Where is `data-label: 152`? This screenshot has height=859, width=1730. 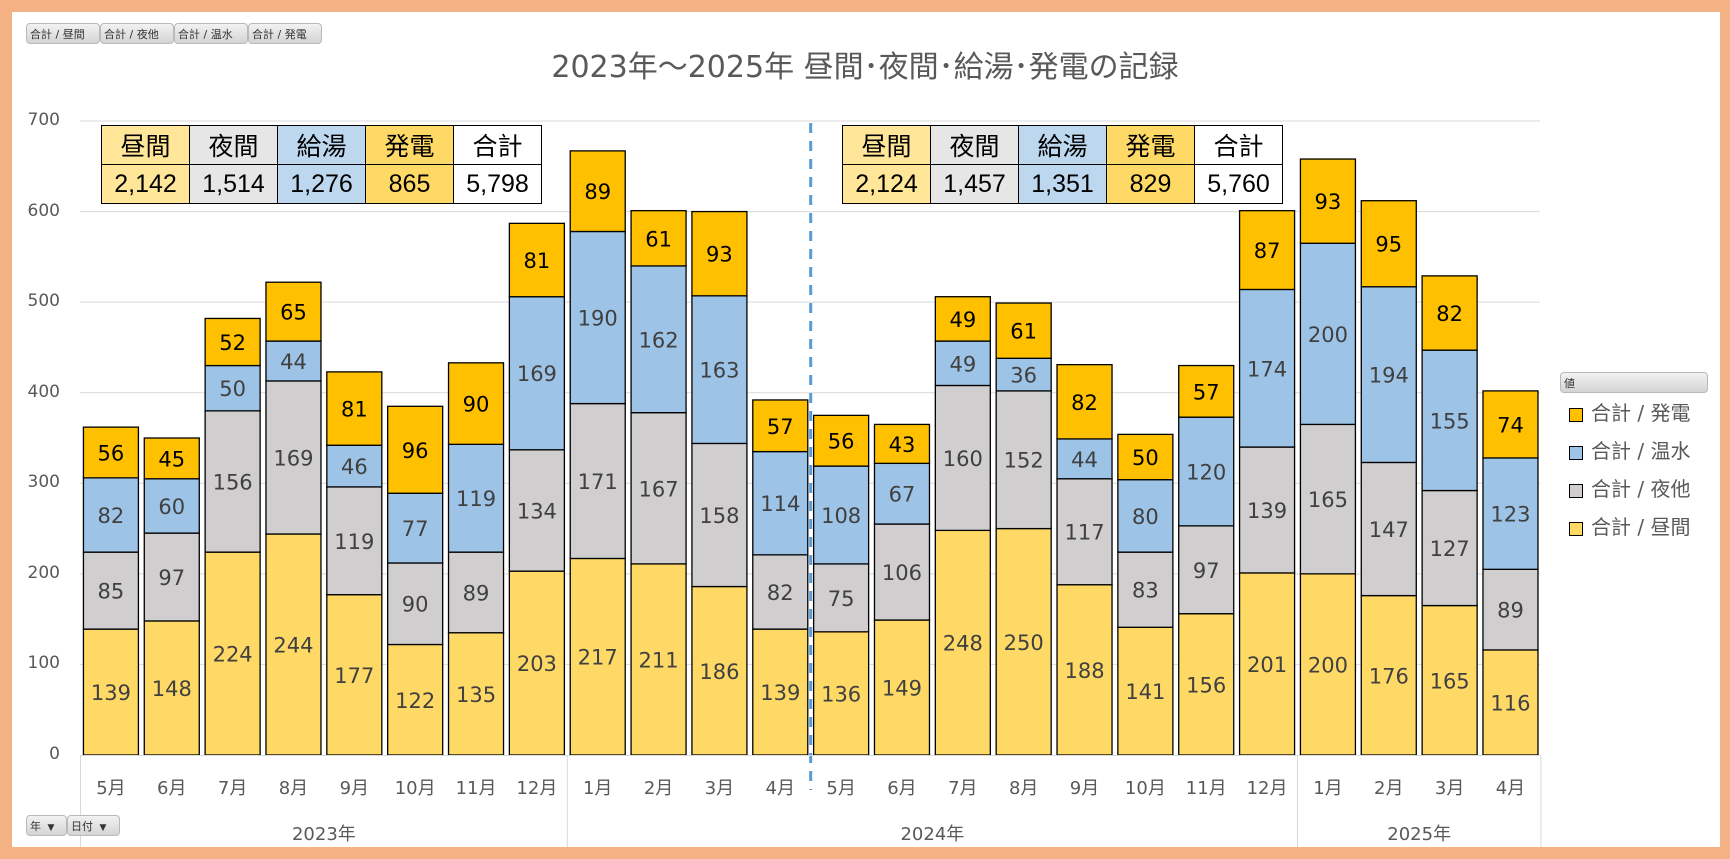 data-label: 152 is located at coordinates (1024, 461).